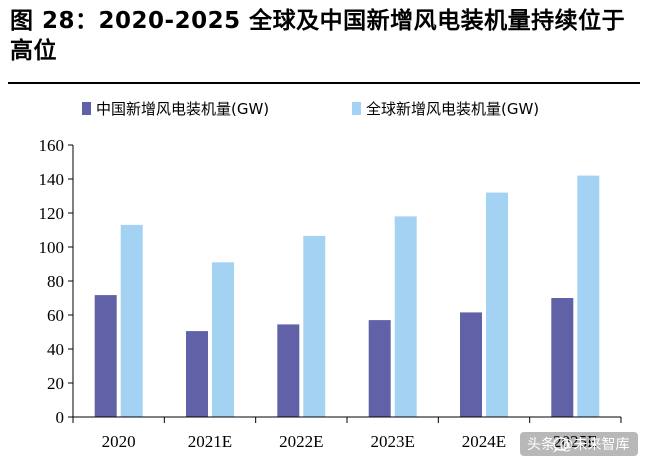 The width and height of the screenshot is (645, 465). What do you see at coordinates (55, 349) in the screenshot?
I see `y-tick-label: 40` at bounding box center [55, 349].